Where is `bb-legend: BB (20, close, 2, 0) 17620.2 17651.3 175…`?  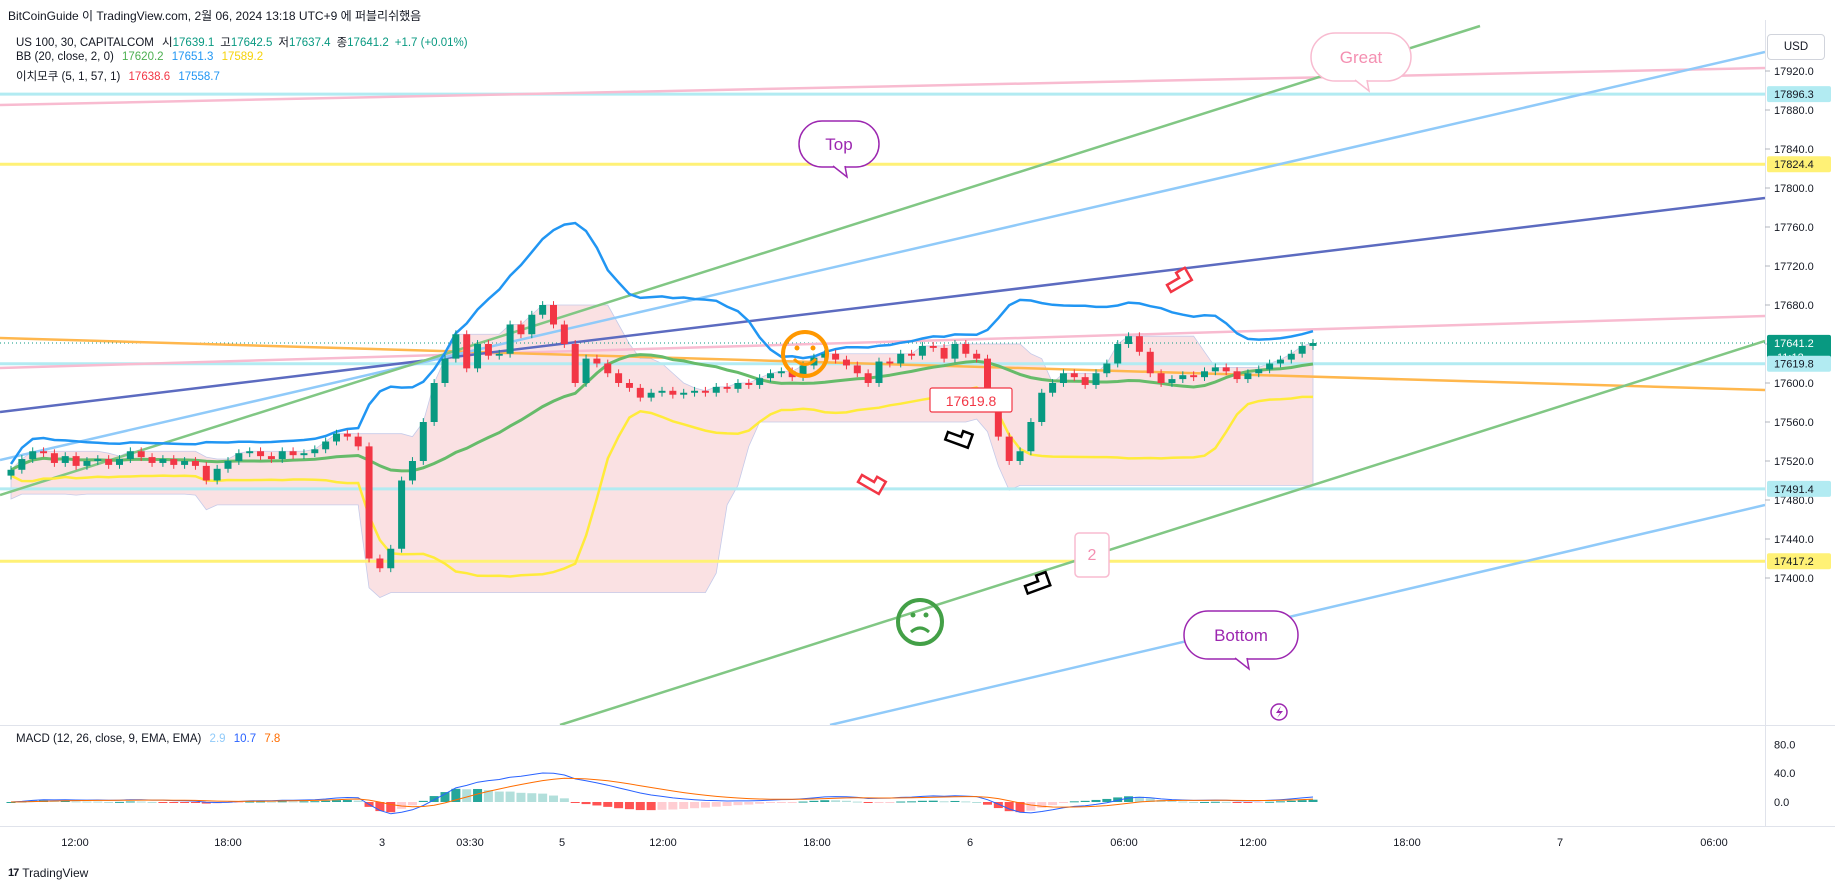
bb-legend: BB (20, close, 2, 0) 17620.2 17651.3 175… is located at coordinates (142, 57).